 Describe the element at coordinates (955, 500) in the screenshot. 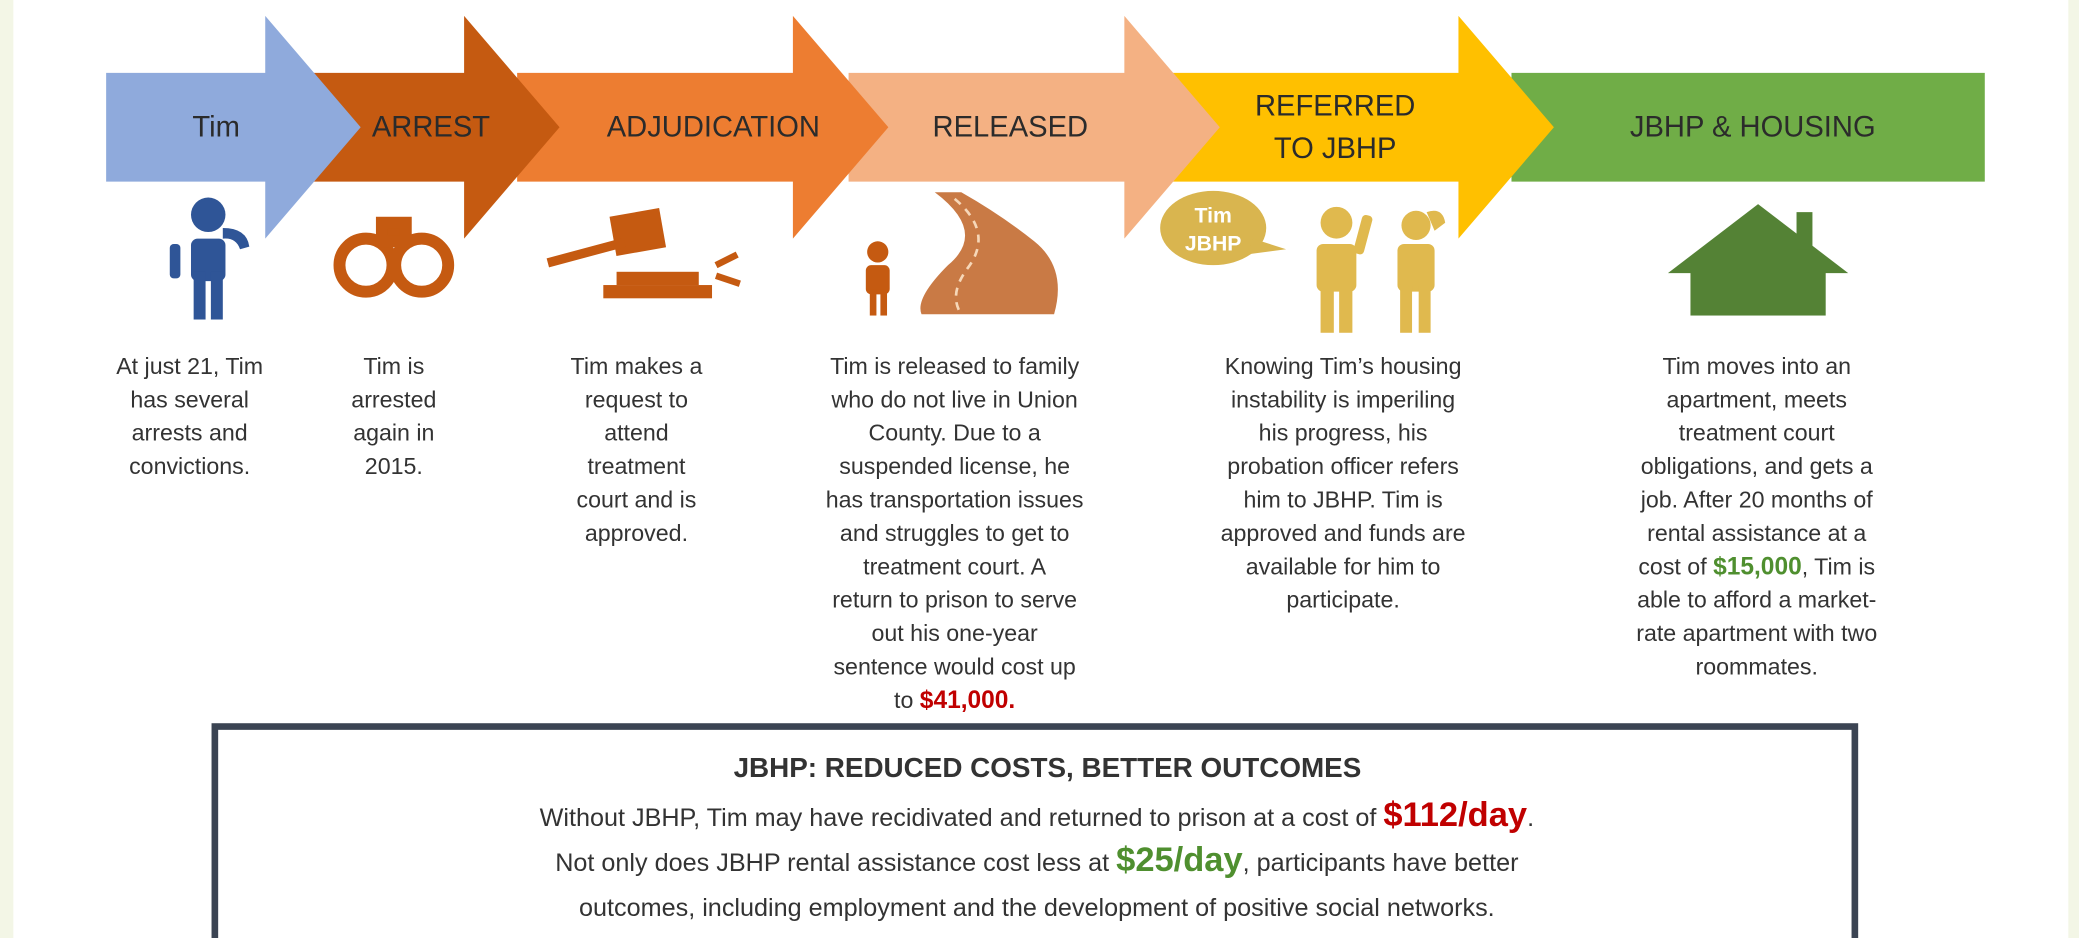

I see `step-description: has transportation issues` at that location.